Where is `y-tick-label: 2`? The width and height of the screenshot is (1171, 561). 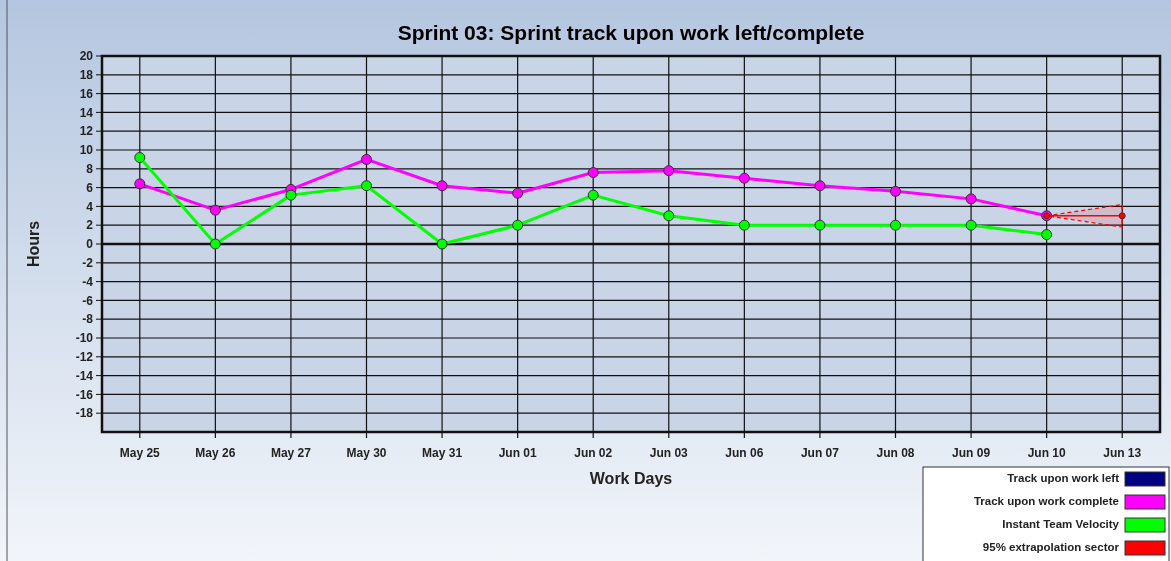 y-tick-label: 2 is located at coordinates (90, 225).